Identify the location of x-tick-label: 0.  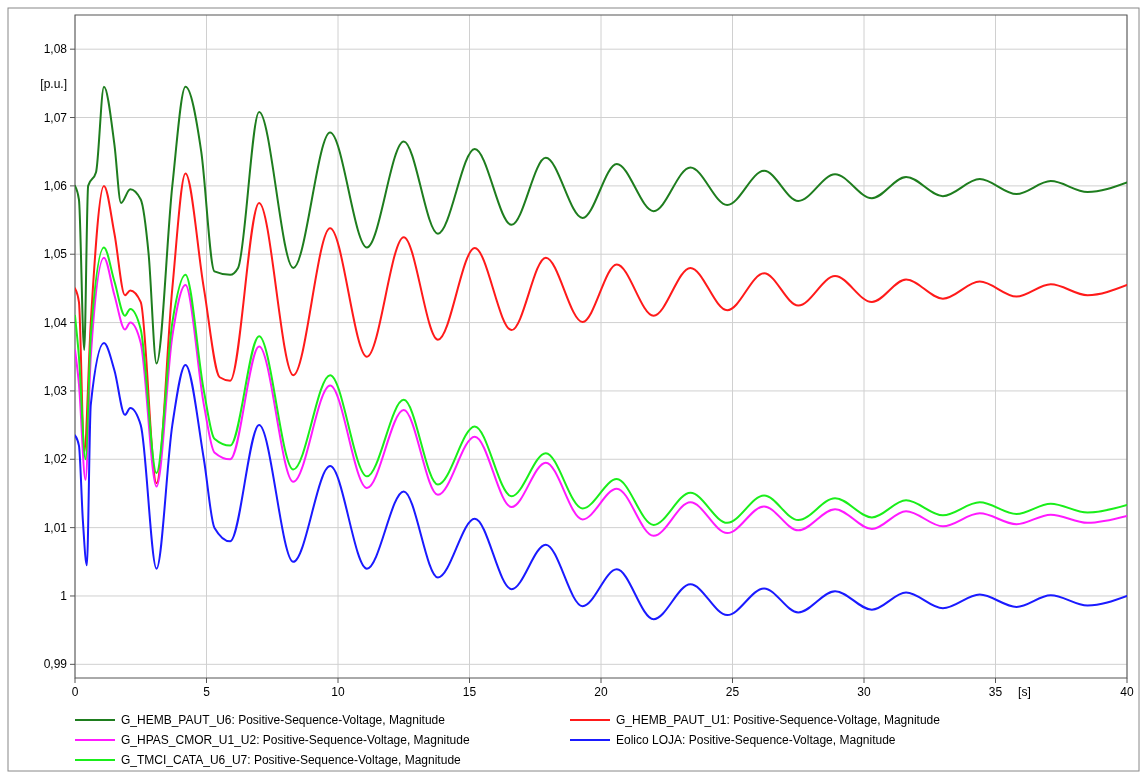
(75, 692).